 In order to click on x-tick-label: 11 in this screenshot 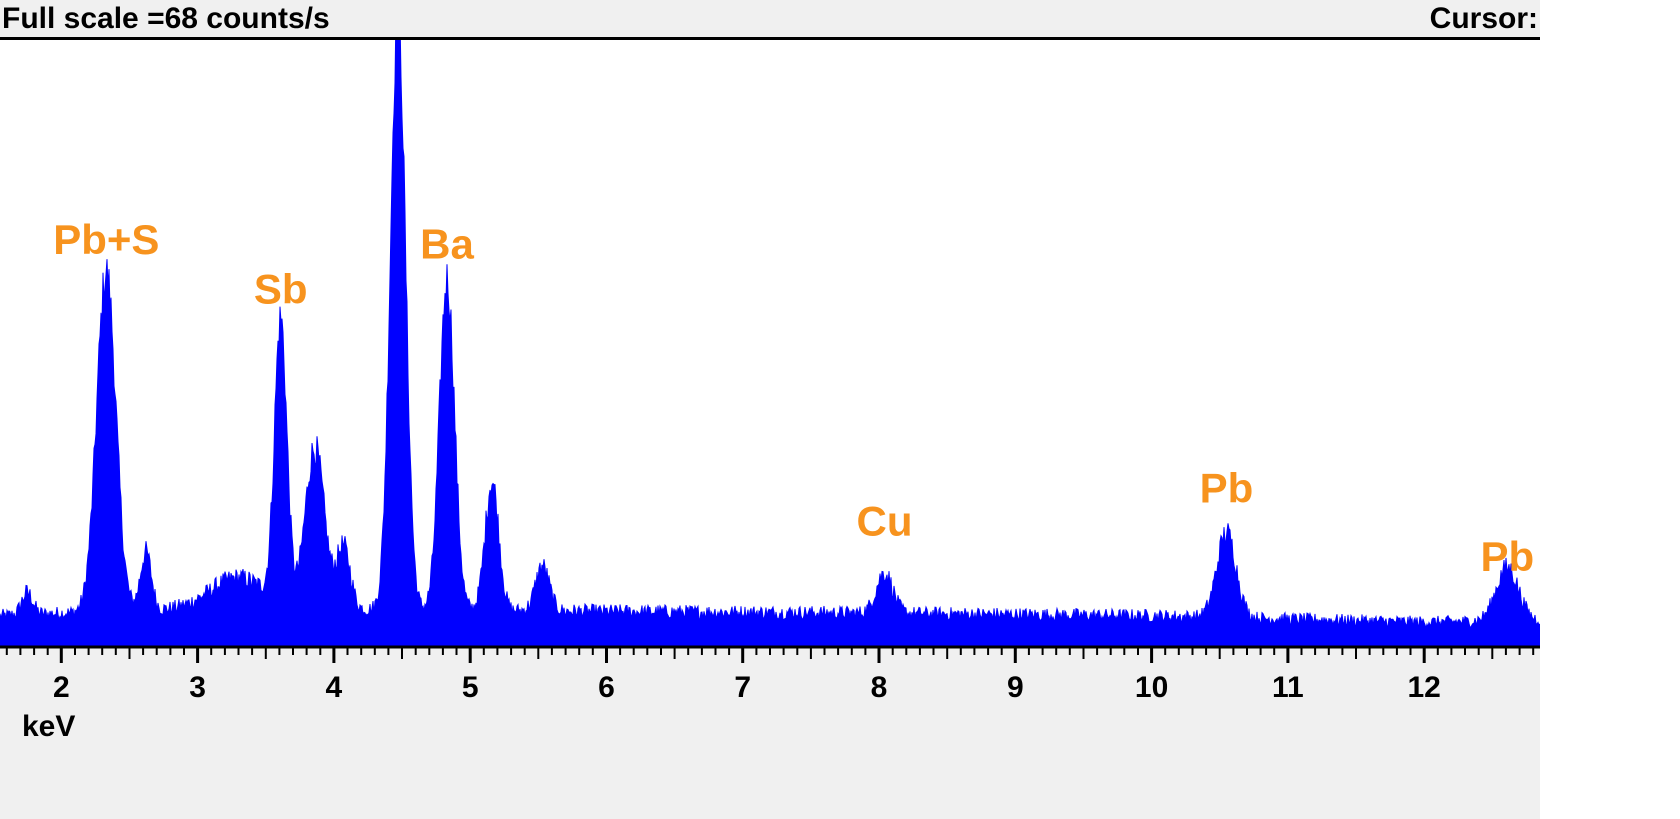, I will do `click(1288, 687)`.